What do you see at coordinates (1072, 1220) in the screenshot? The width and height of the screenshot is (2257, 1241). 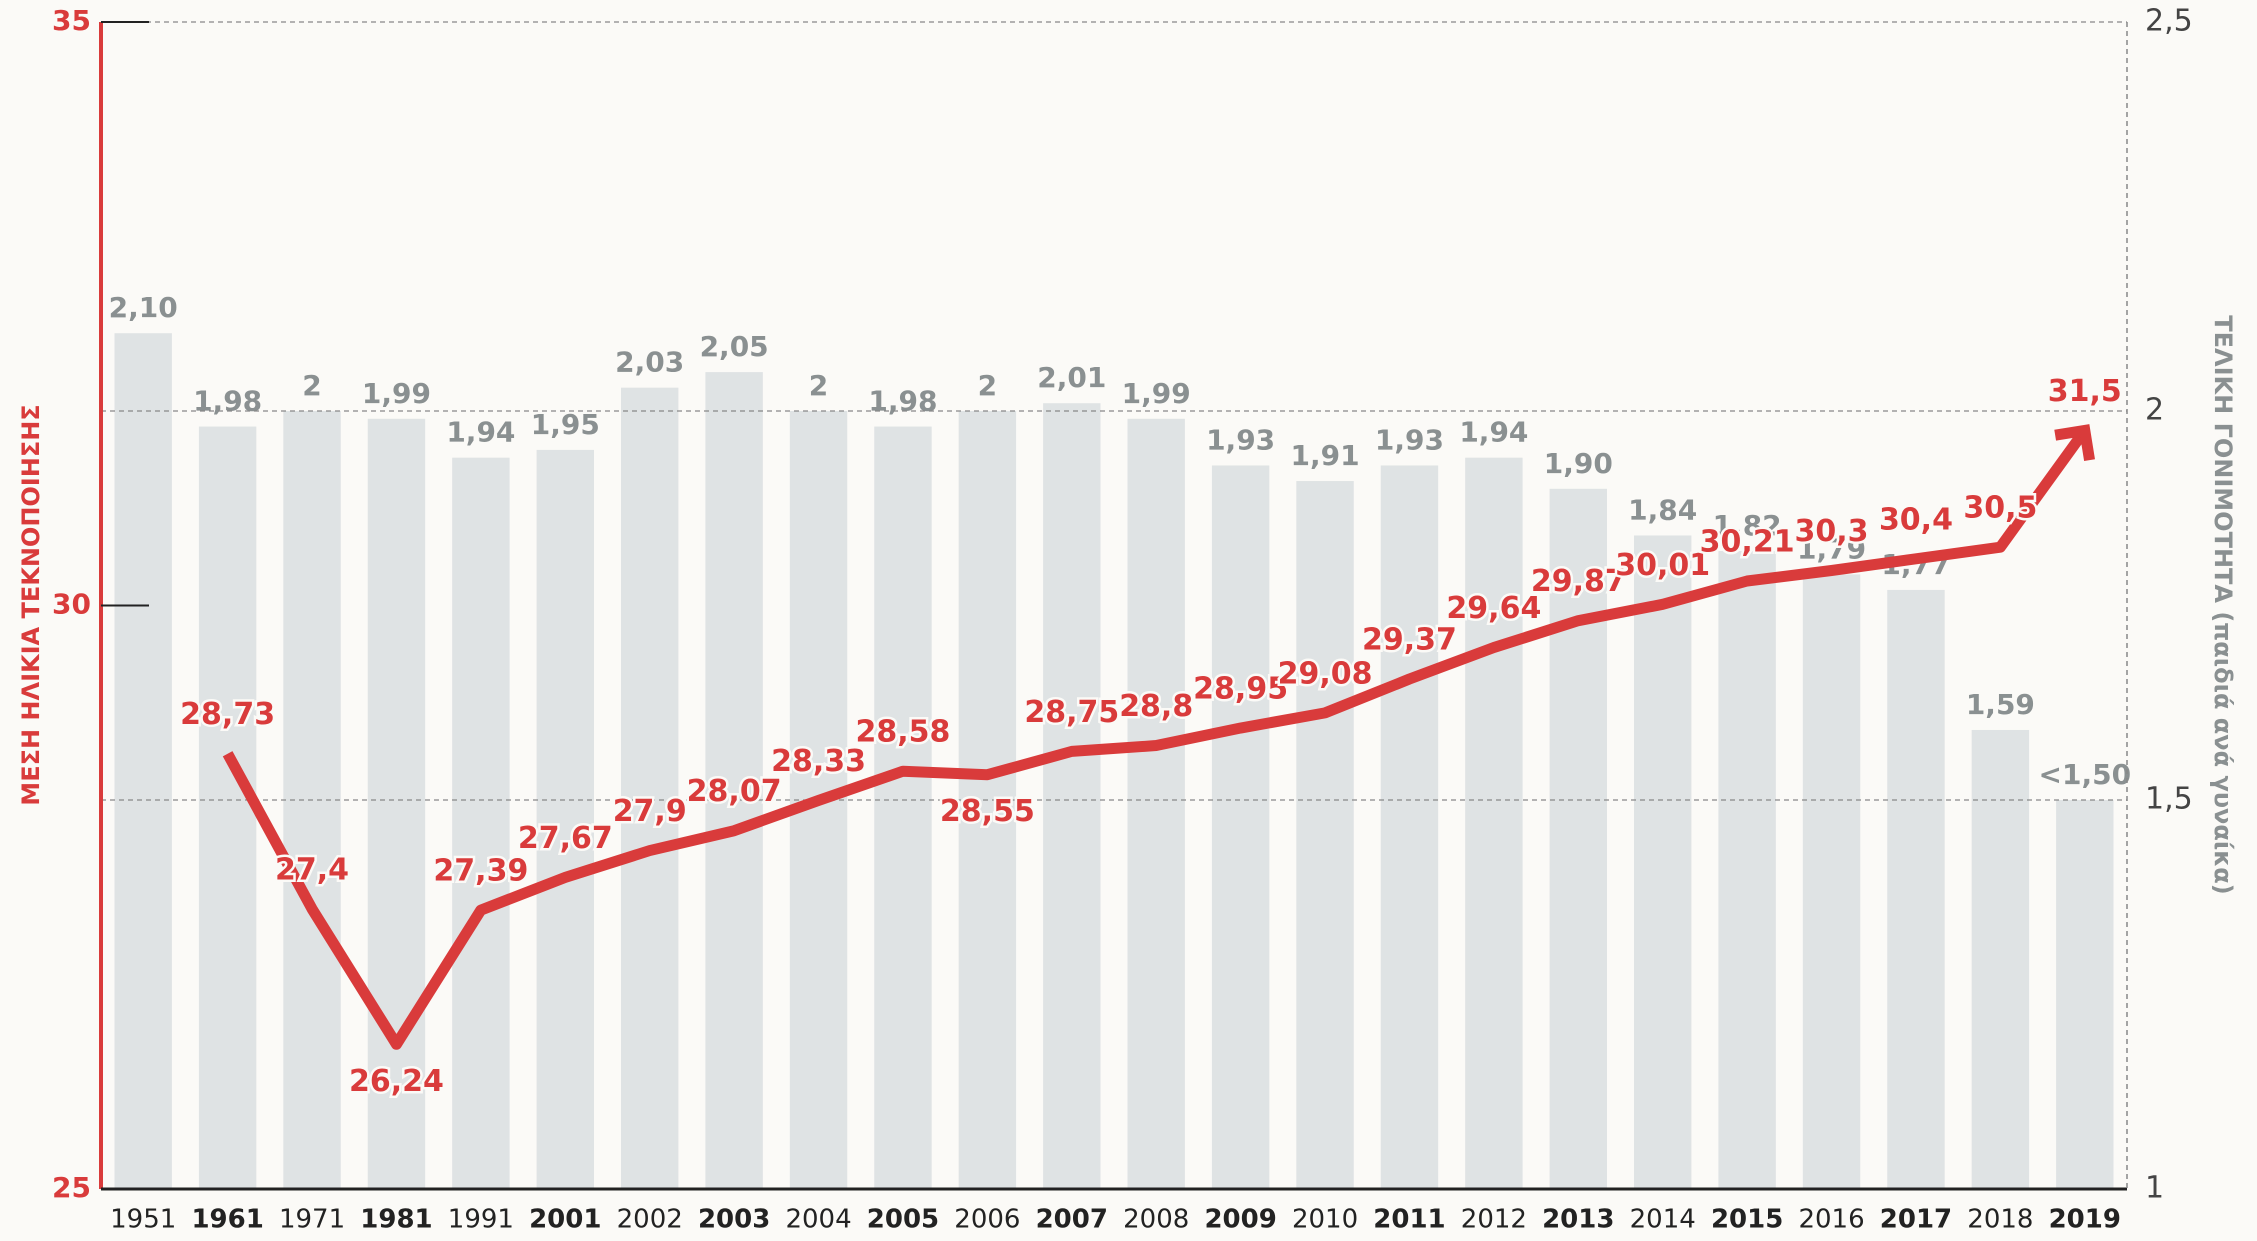 I see `x-tick-label: 2007` at bounding box center [1072, 1220].